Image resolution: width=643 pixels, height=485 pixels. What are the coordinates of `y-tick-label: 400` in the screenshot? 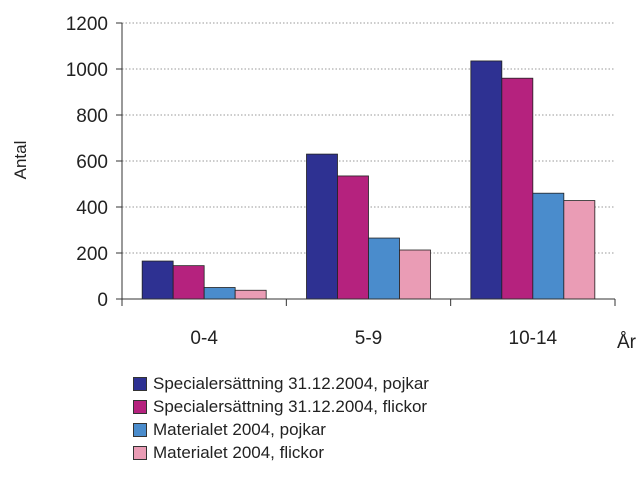 It's located at (92, 208).